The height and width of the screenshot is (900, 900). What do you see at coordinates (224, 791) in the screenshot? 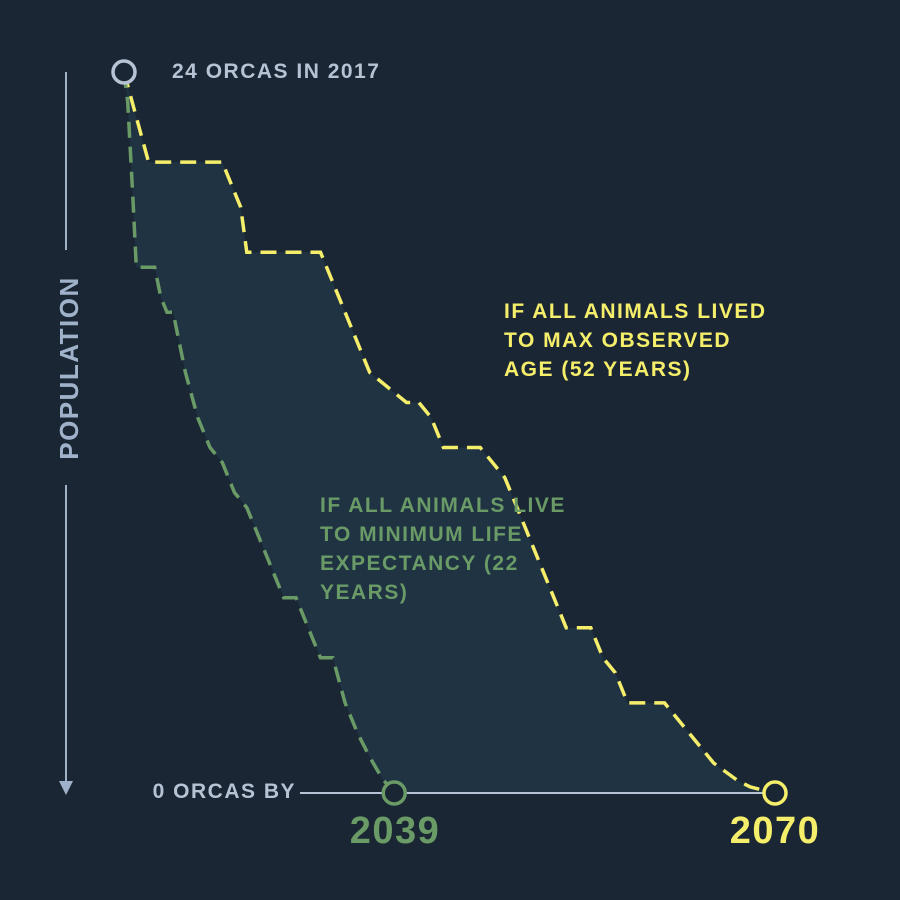
I see `end-annotation: 0 ORCAS BY` at bounding box center [224, 791].